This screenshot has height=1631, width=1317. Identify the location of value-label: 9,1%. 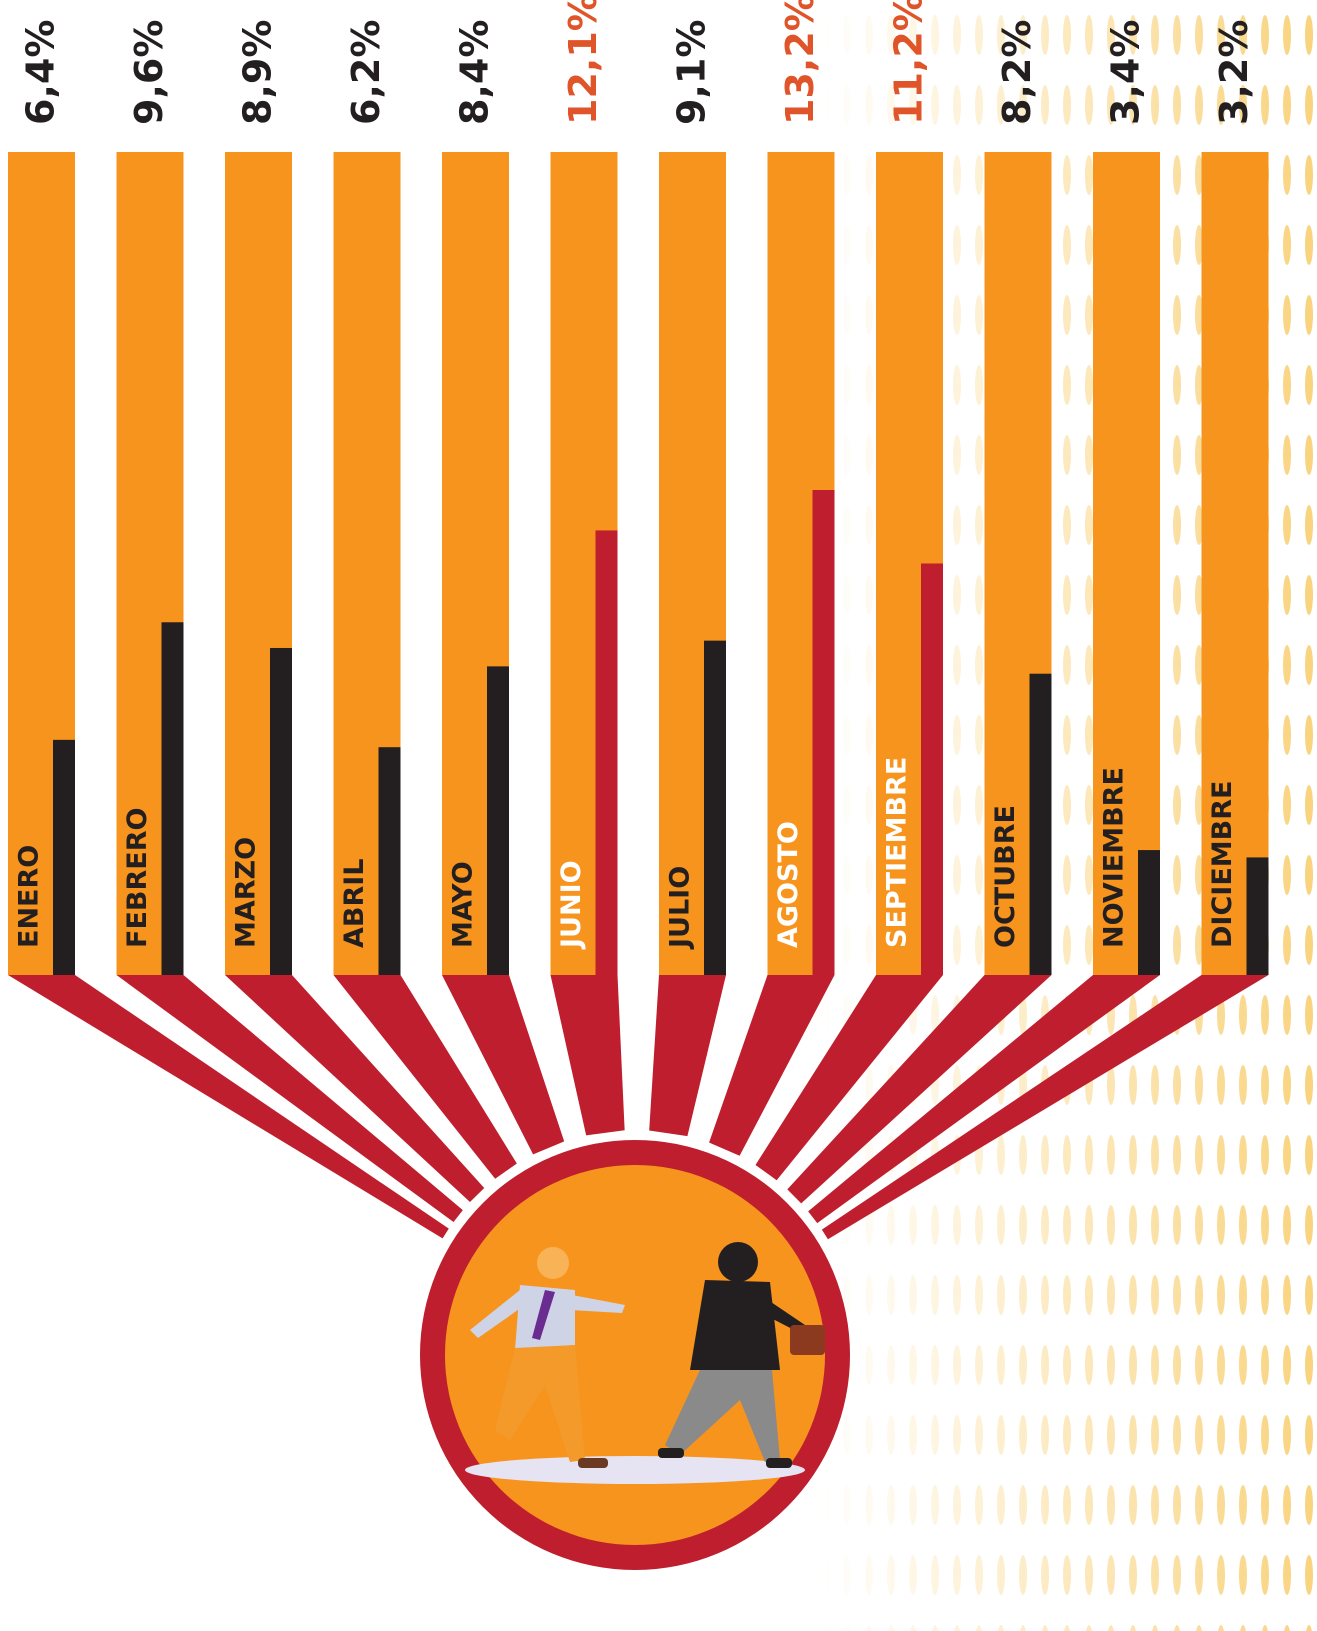
(692, 72).